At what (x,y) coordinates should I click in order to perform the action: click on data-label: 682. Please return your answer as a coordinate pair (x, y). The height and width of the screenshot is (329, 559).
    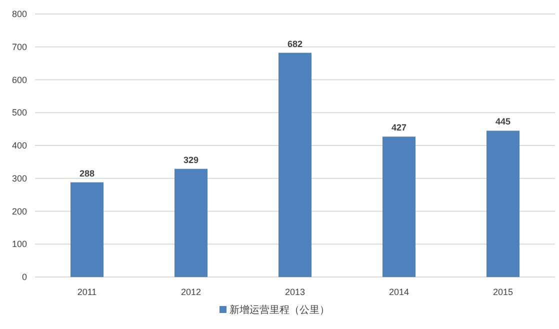
    Looking at the image, I should click on (295, 43).